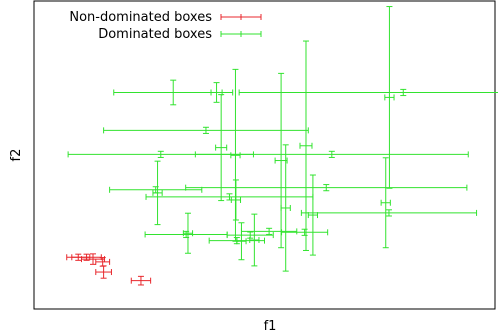 Image resolution: width=498 pixels, height=336 pixels. Describe the element at coordinates (140, 17) in the screenshot. I see `legend-label: Non-dominated boxes` at that location.